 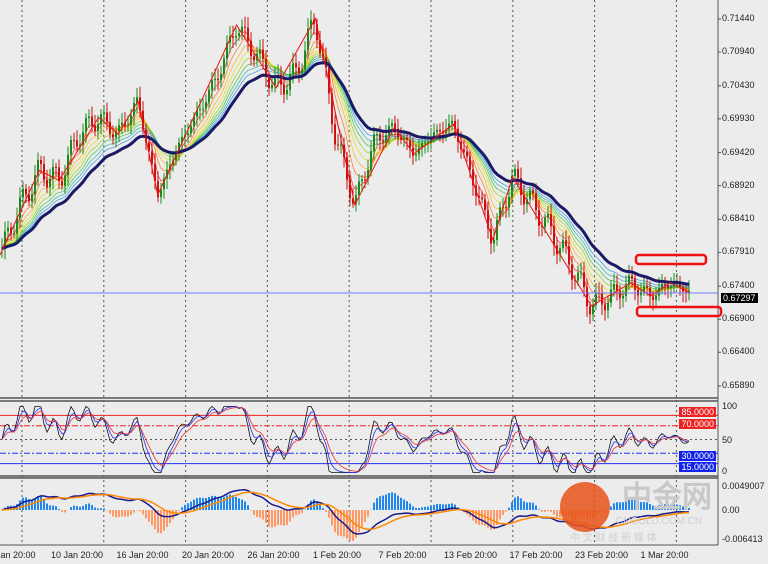 I want to click on date-tick-label: 17 Feb 20:00, so click(x=536, y=555).